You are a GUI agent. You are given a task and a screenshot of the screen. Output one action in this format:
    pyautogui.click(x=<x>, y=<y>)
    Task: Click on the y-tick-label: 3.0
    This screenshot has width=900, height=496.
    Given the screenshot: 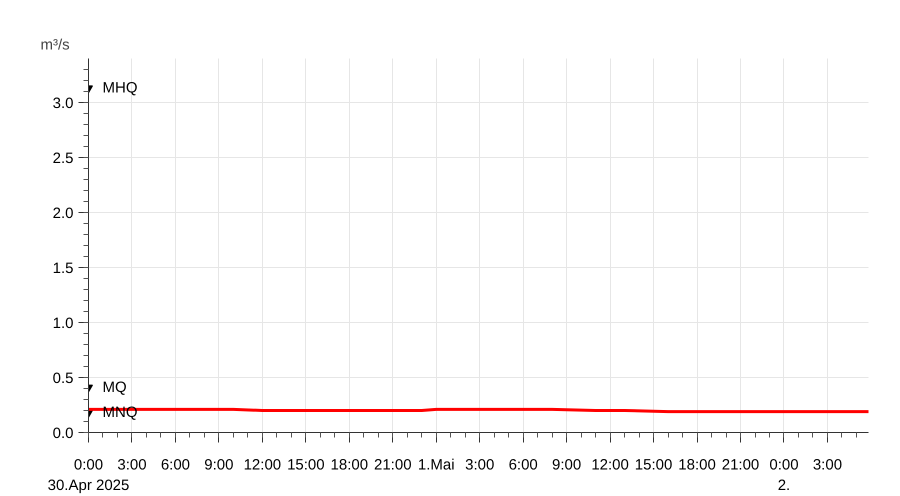 What is the action you would take?
    pyautogui.click(x=63, y=103)
    